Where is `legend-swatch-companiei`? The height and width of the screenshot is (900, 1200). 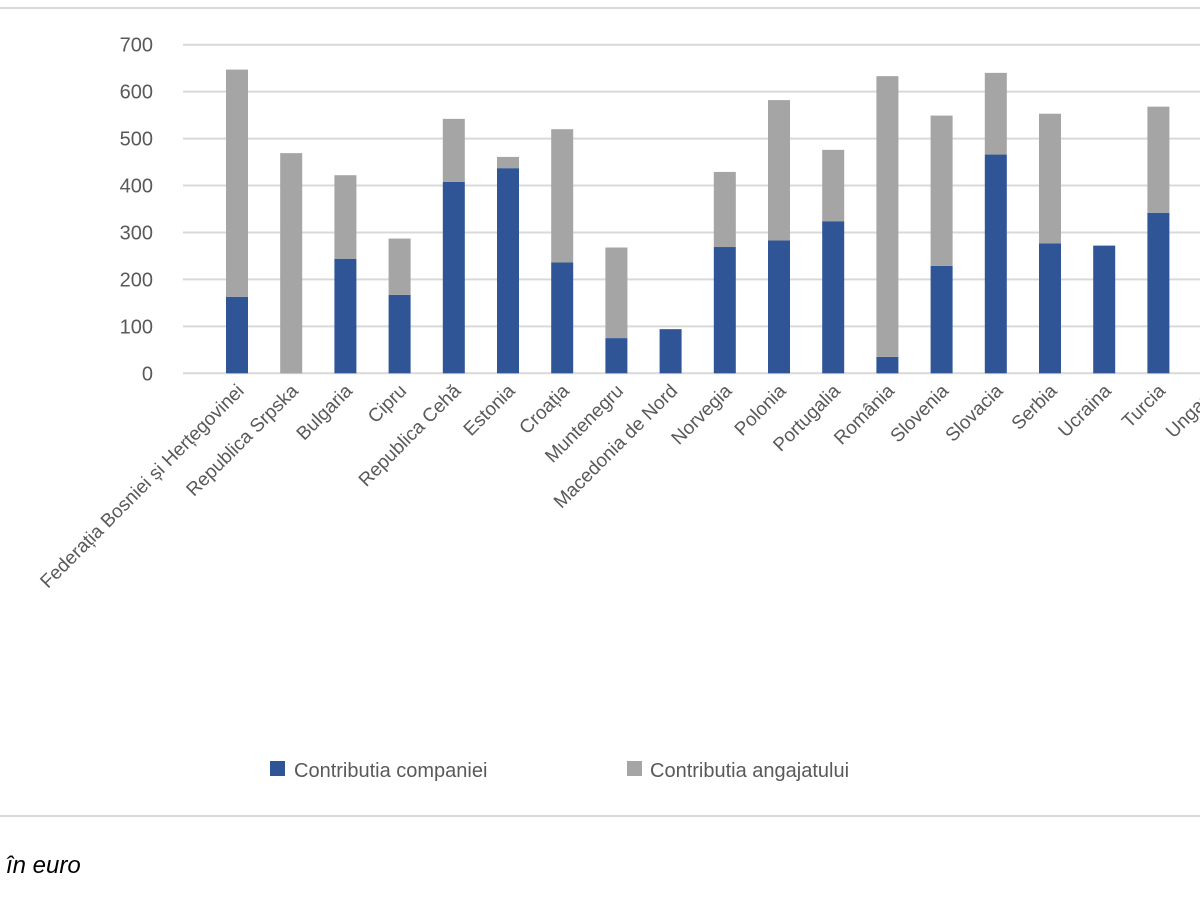 legend-swatch-companiei is located at coordinates (277, 768).